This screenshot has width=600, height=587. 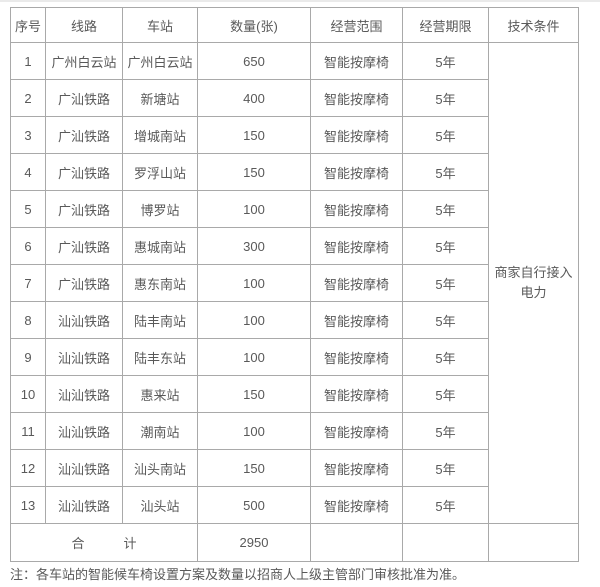 I want to click on cell-no: 6, so click(x=28, y=246).